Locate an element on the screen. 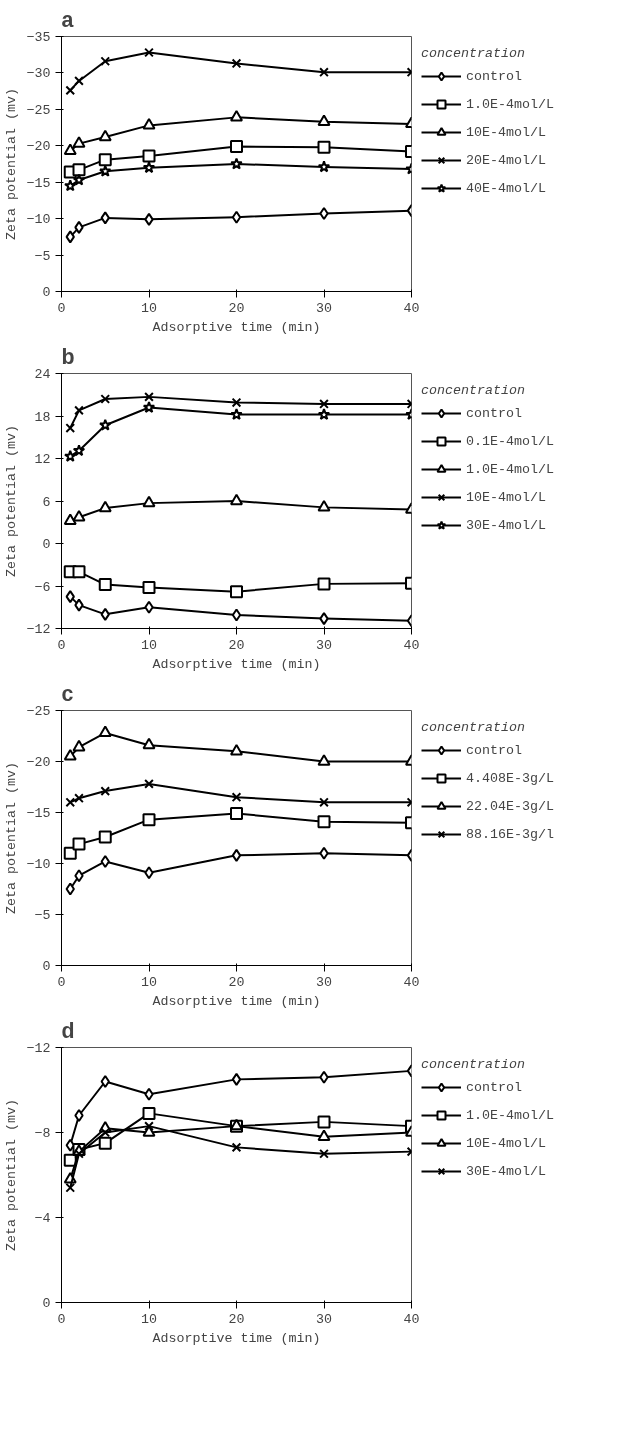 Image resolution: width=644 pixels, height=1454 pixels. y-tick-label: −30 is located at coordinates (38, 74).